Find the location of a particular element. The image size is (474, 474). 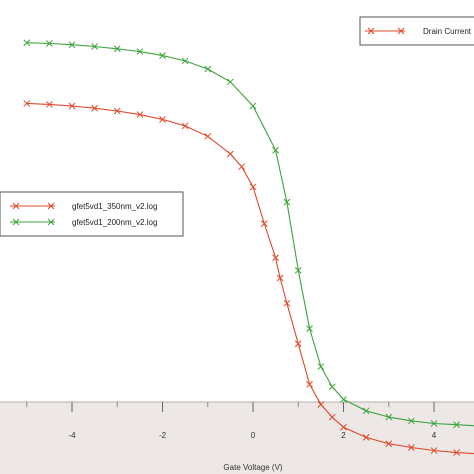

legend-top-right: Drain Current is located at coordinates (416, 31).